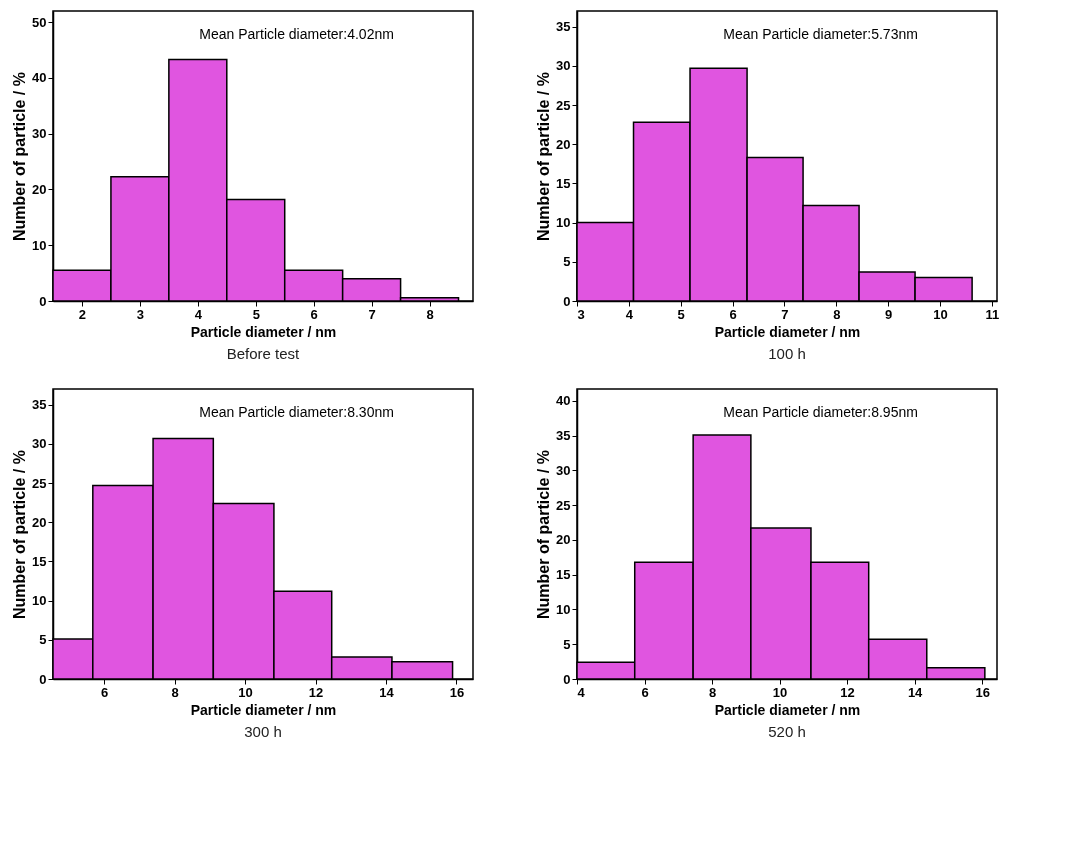  I want to click on annotation: Mean Particle diameter:4.02nm, so click(296, 34).